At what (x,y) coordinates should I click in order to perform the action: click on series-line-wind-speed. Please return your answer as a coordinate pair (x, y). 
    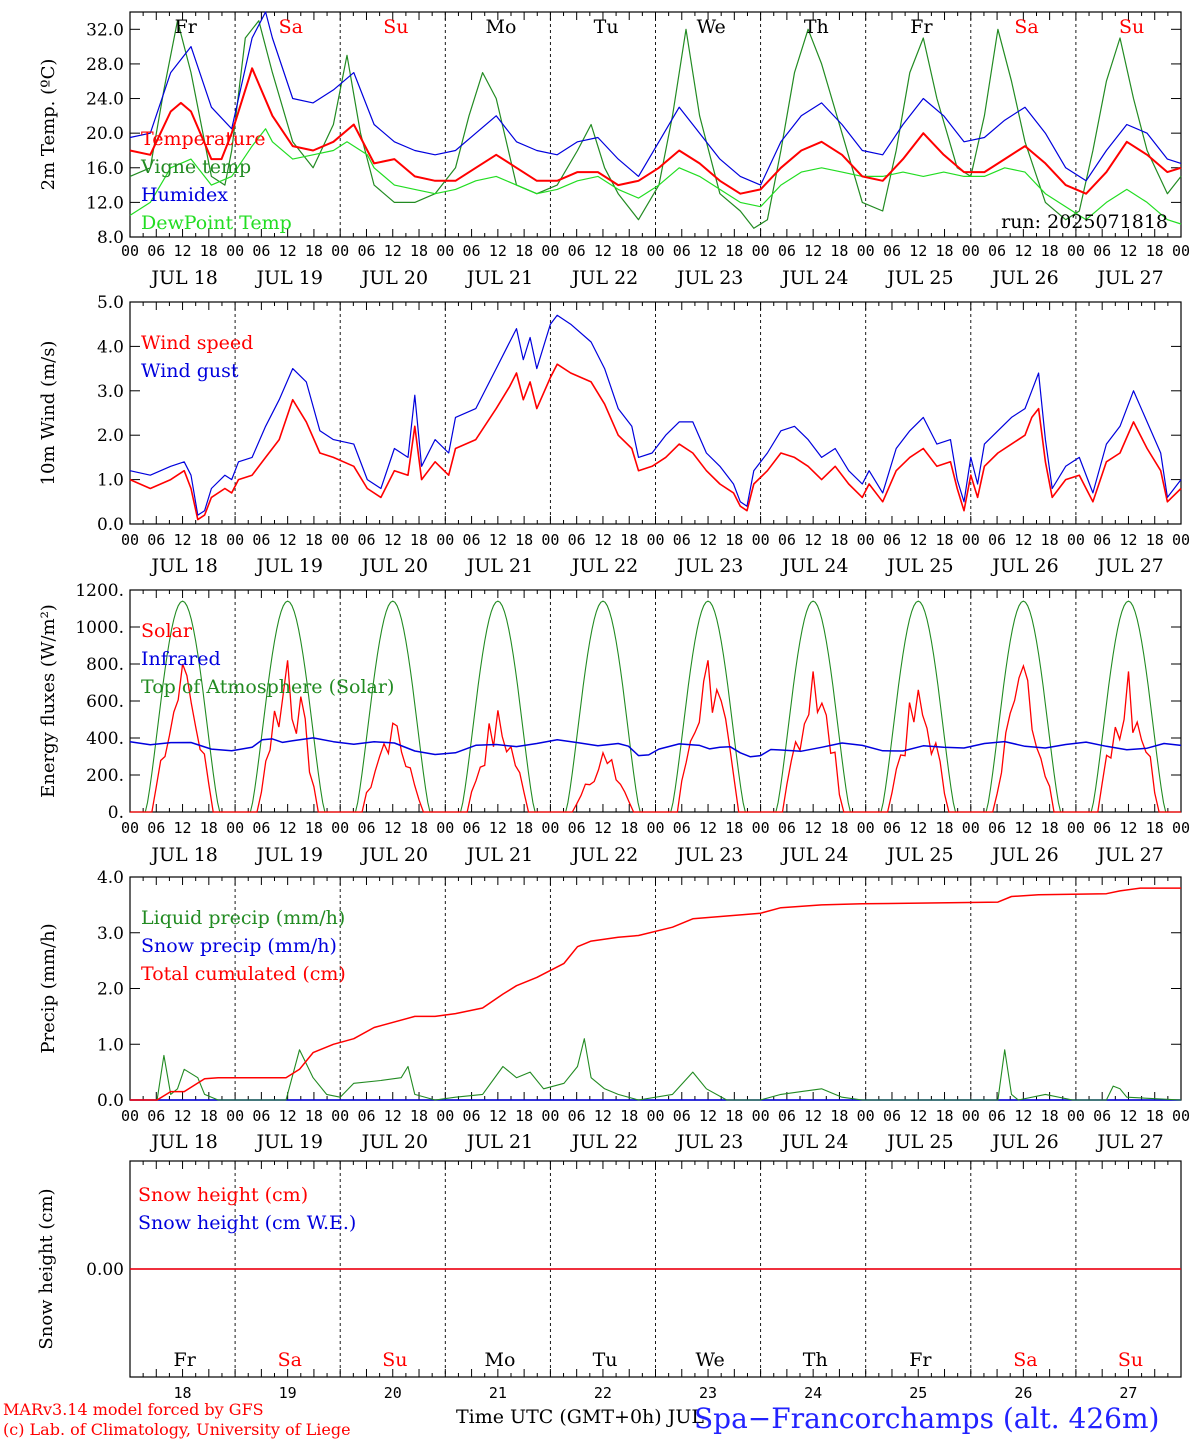
    Looking at the image, I should click on (655, 442).